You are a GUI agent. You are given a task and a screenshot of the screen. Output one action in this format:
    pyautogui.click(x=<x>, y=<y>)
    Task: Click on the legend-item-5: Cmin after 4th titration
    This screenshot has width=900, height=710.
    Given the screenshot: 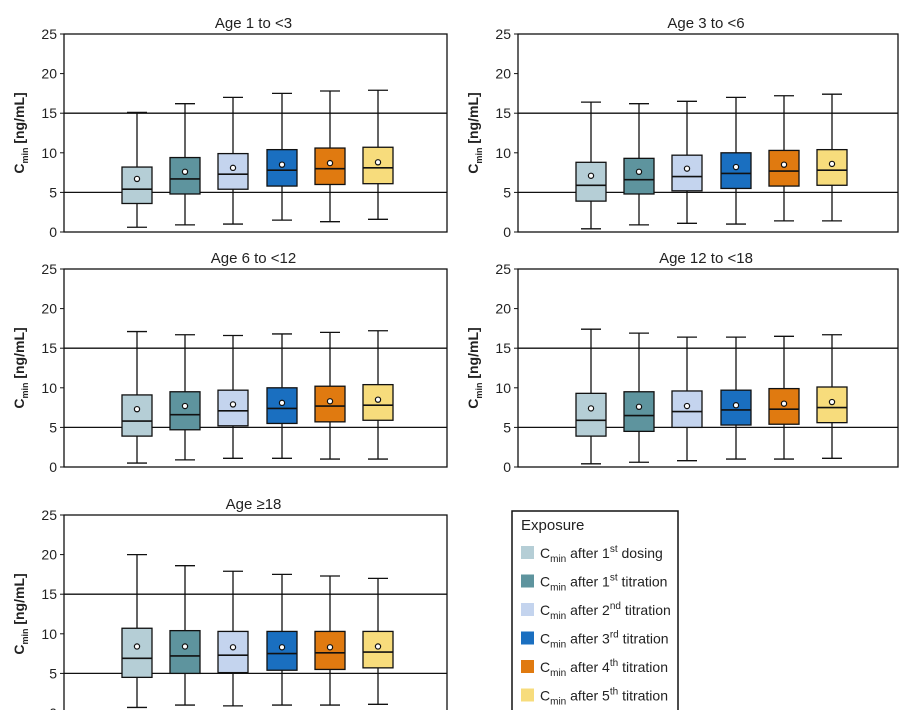 What is the action you would take?
    pyautogui.click(x=594, y=668)
    